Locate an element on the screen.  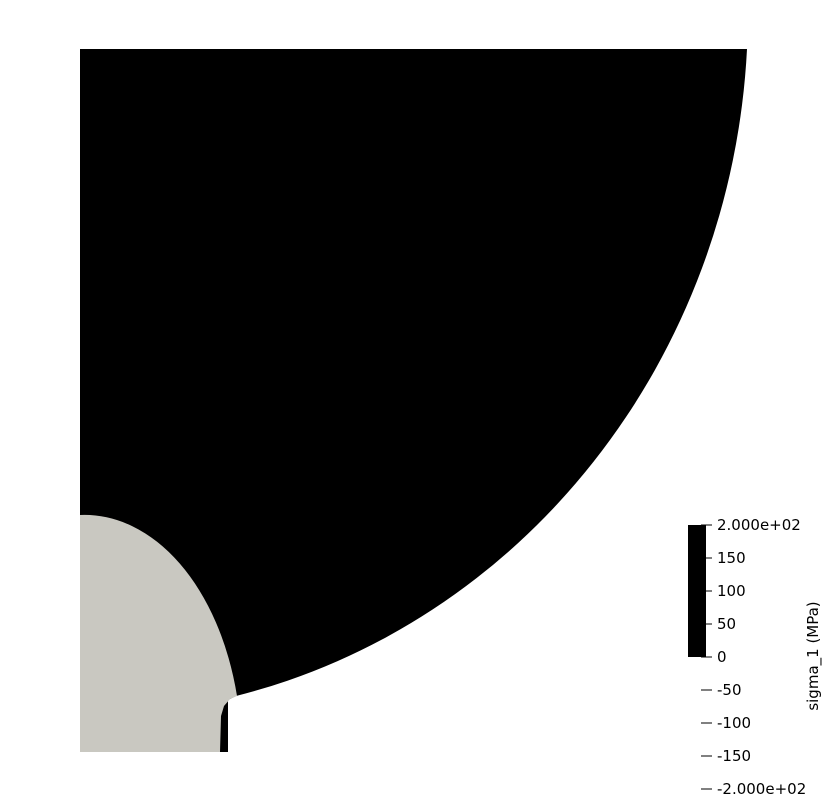
colorbar-ticks: 2.000e+02 150 100 50 0 -50 -100 -150 -2.000e+02 is located at coordinates (753, 657).